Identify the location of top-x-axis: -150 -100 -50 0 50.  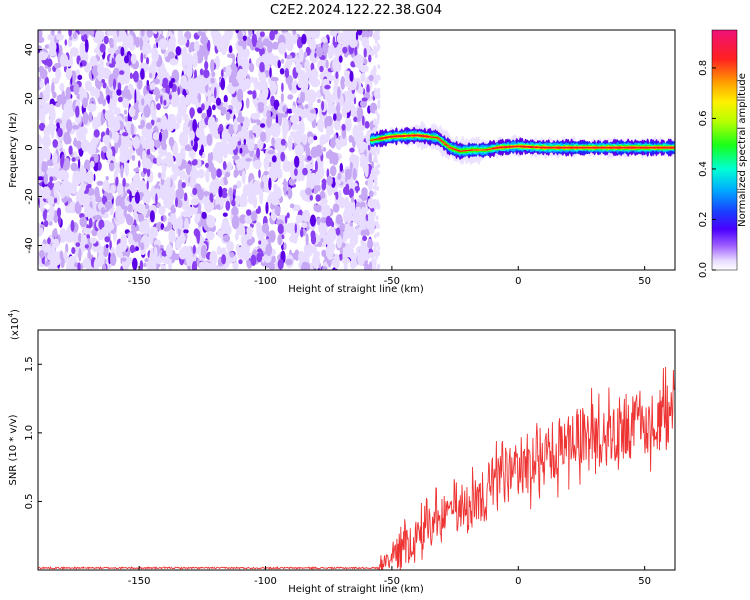
(389, 276).